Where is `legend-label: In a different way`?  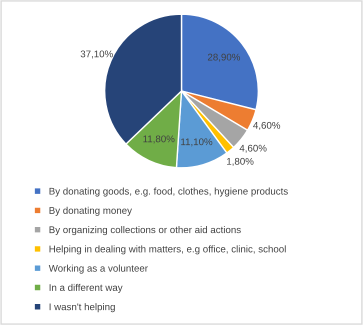
legend-label: In a different way is located at coordinates (86, 288).